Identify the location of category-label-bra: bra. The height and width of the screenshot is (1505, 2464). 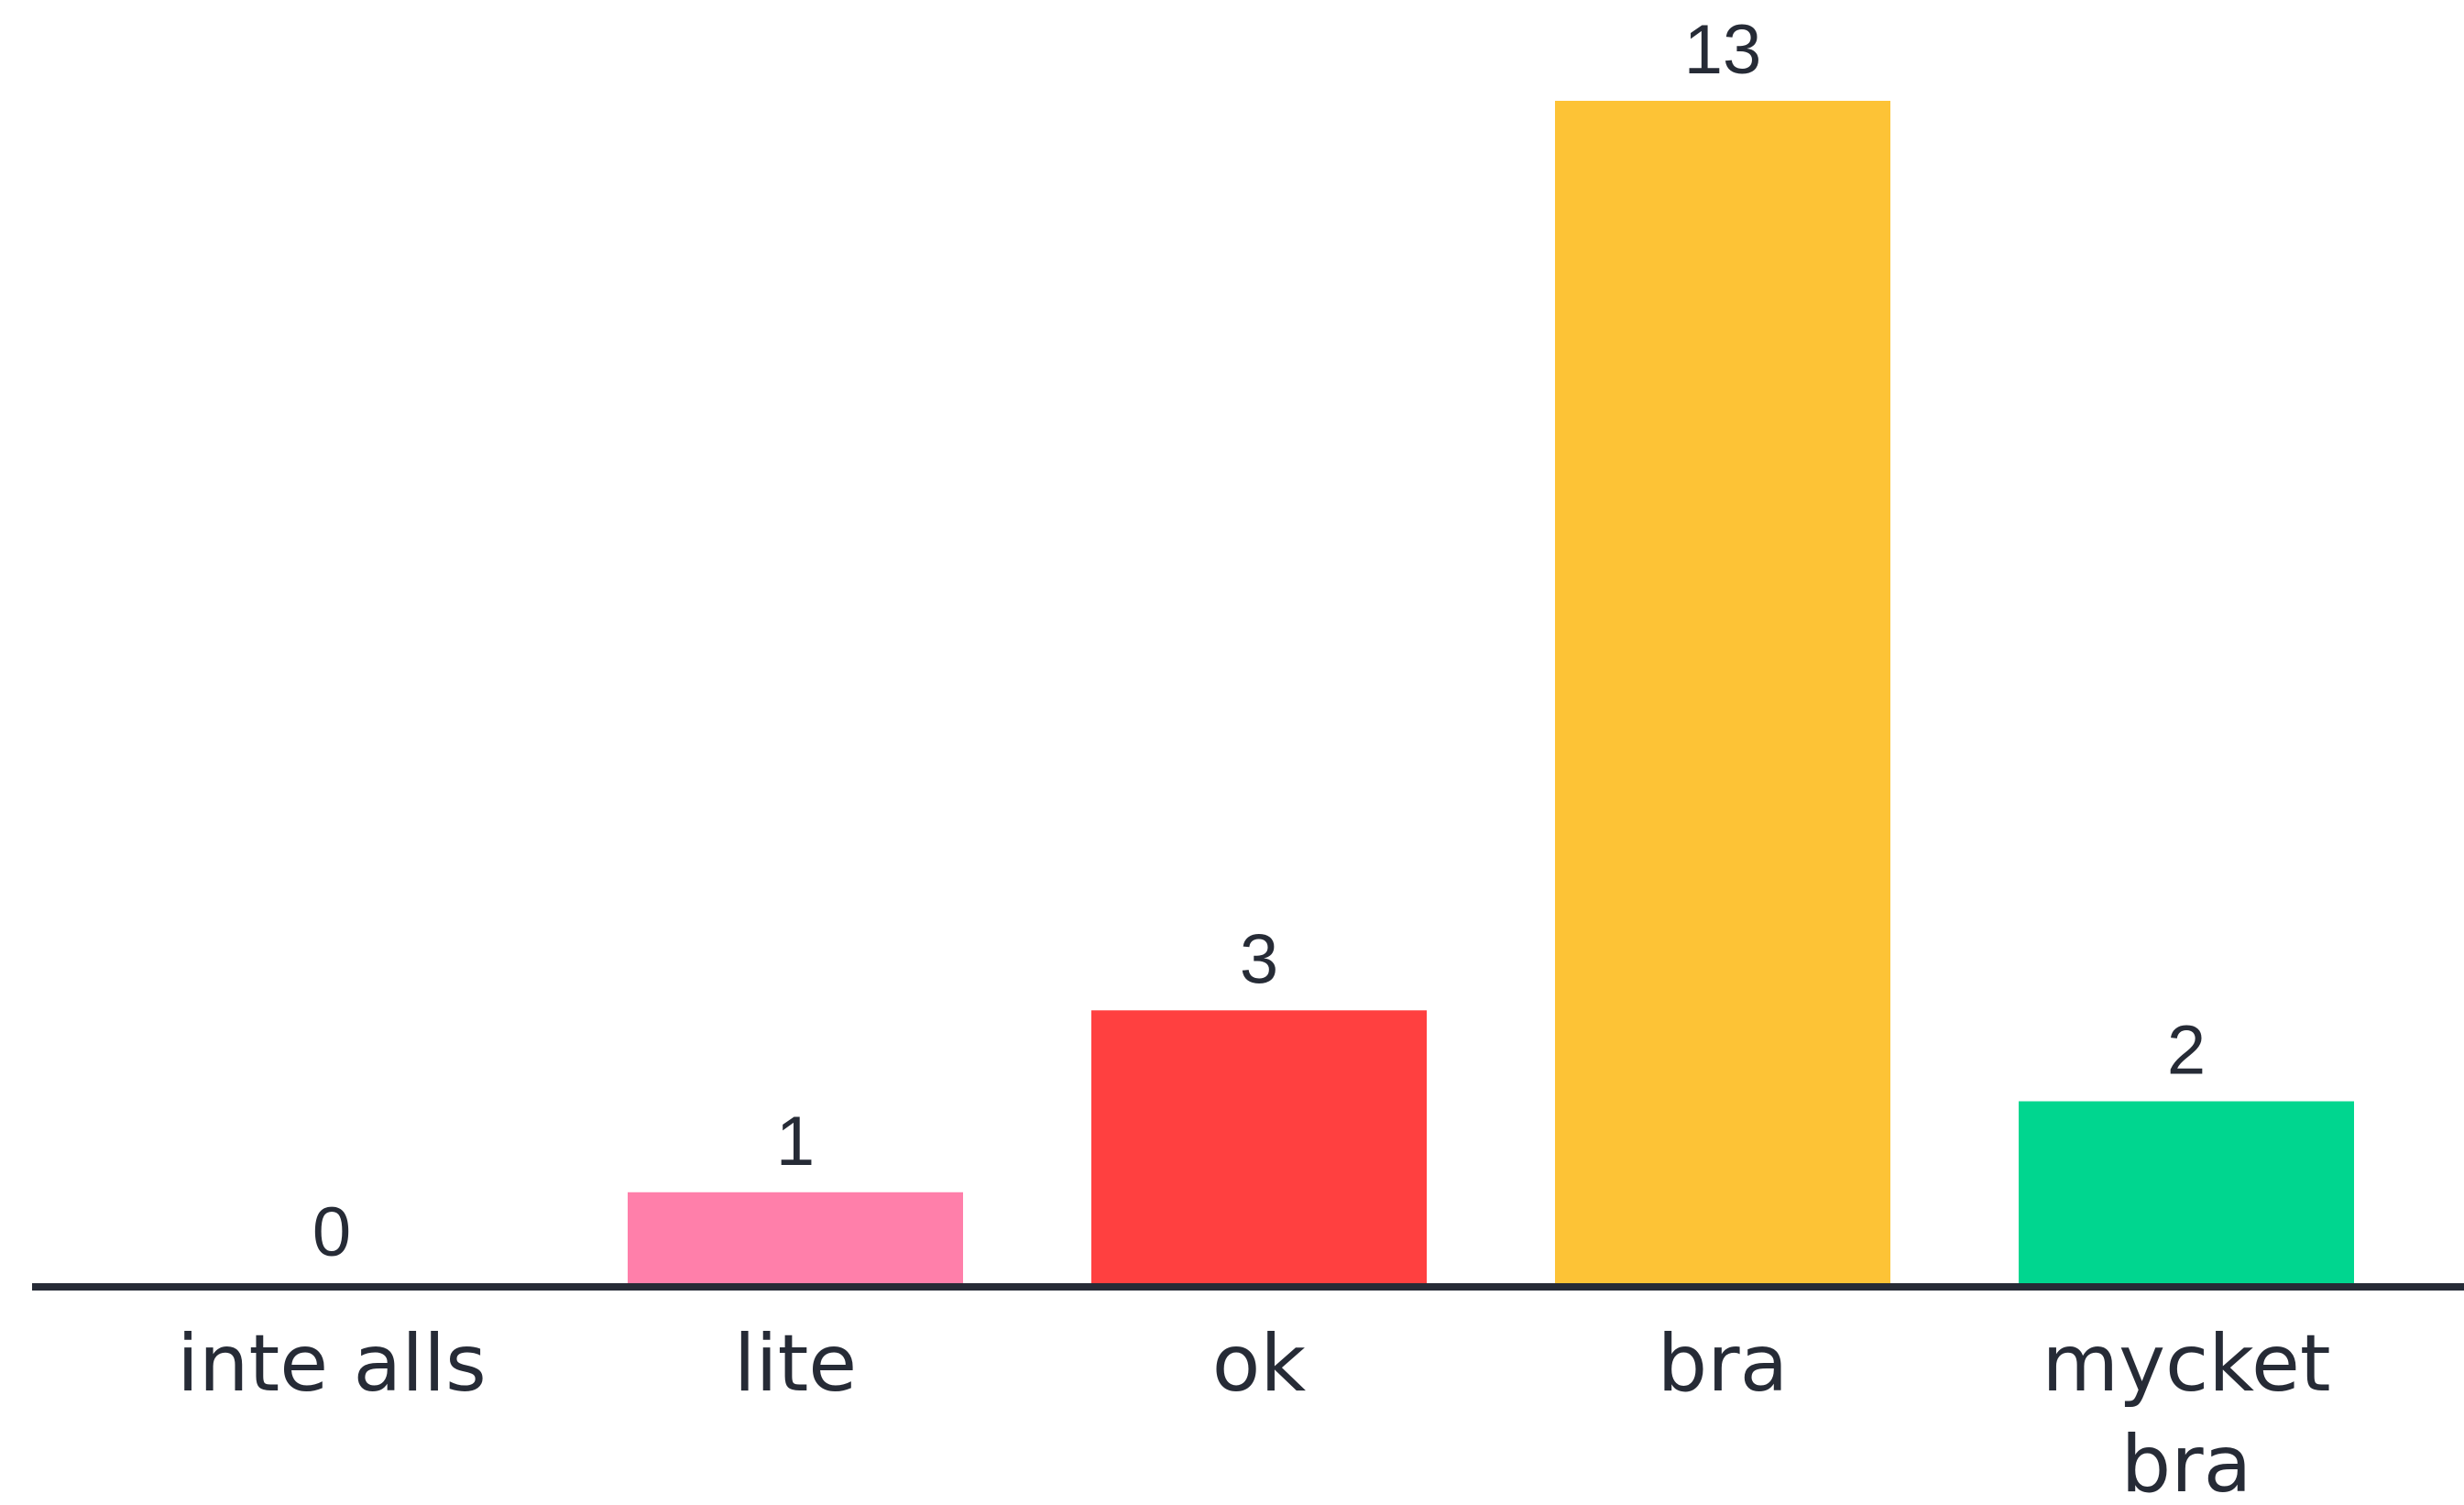
(1723, 1364).